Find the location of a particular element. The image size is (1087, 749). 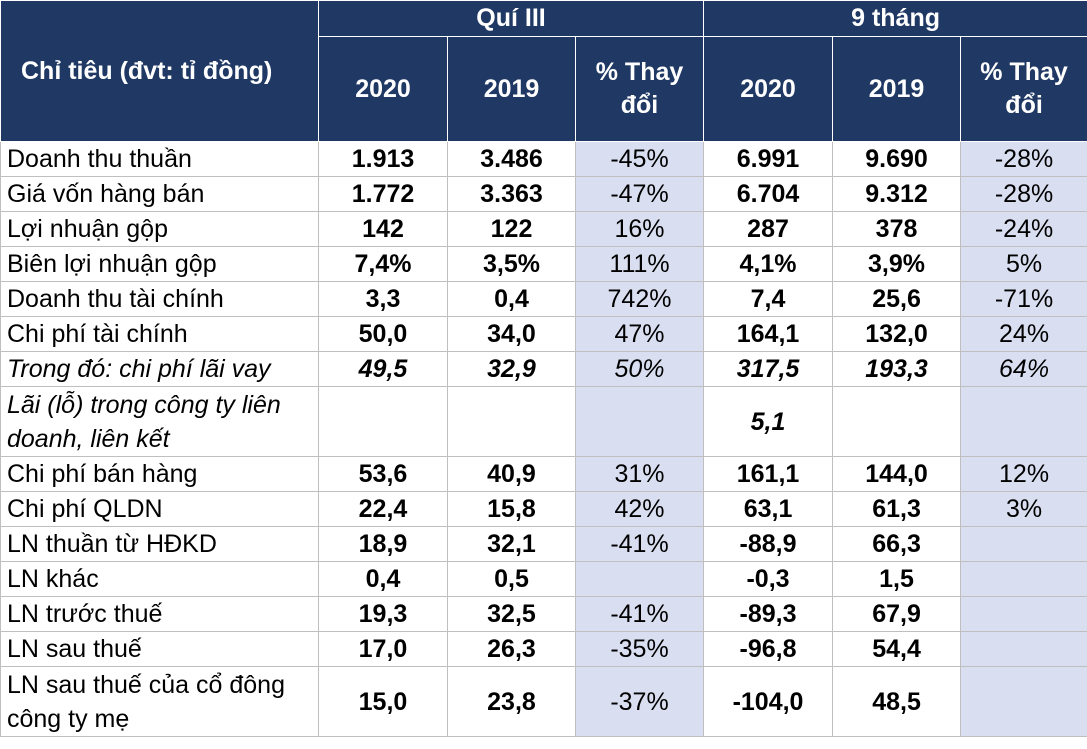

cell-9m-2020: 317,5 is located at coordinates (768, 369).